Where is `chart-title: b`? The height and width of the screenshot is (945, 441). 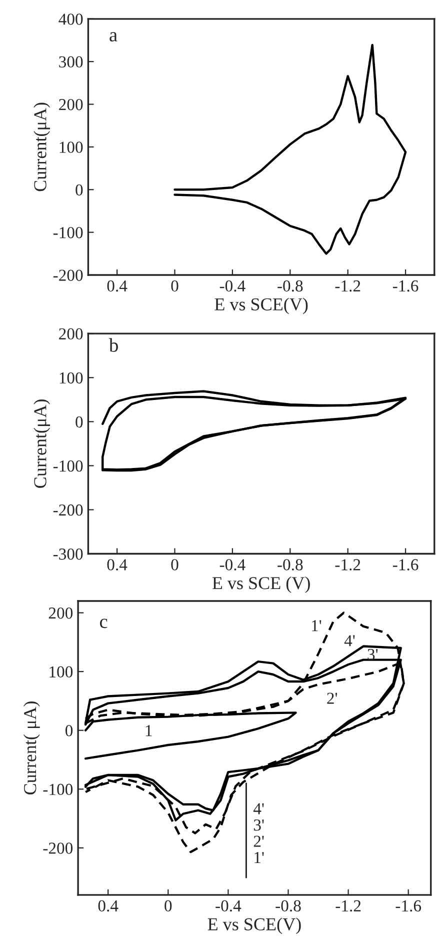
chart-title: b is located at coordinates (113, 345).